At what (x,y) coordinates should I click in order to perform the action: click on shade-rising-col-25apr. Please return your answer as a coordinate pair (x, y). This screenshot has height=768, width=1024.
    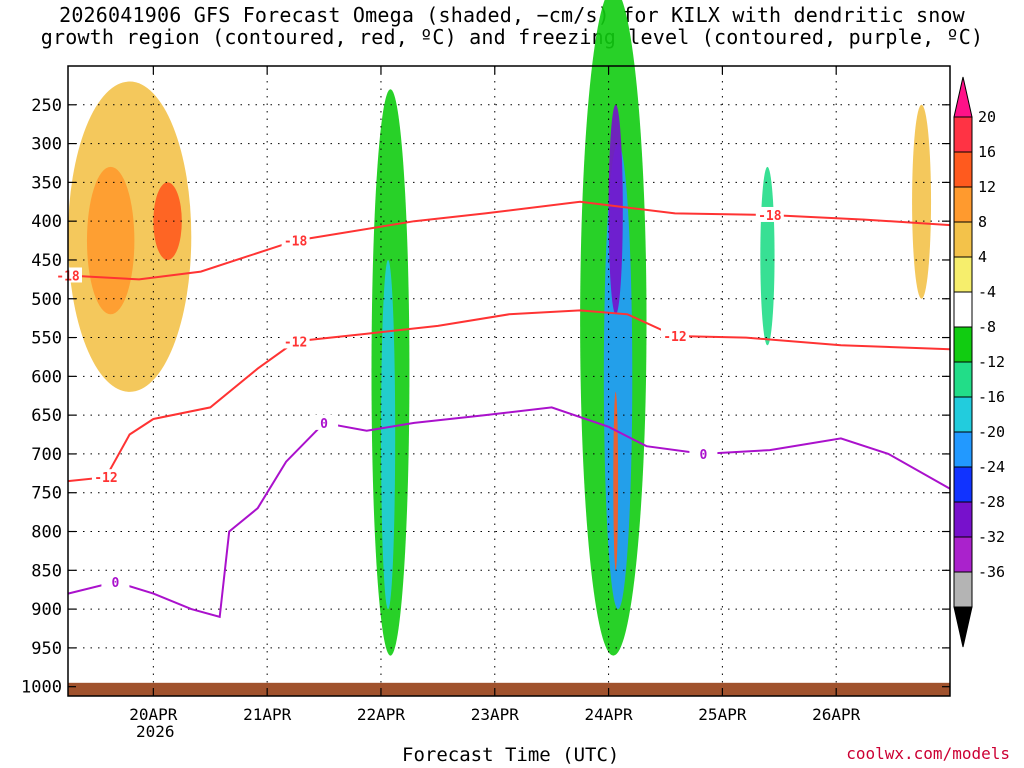
    Looking at the image, I should click on (767, 256).